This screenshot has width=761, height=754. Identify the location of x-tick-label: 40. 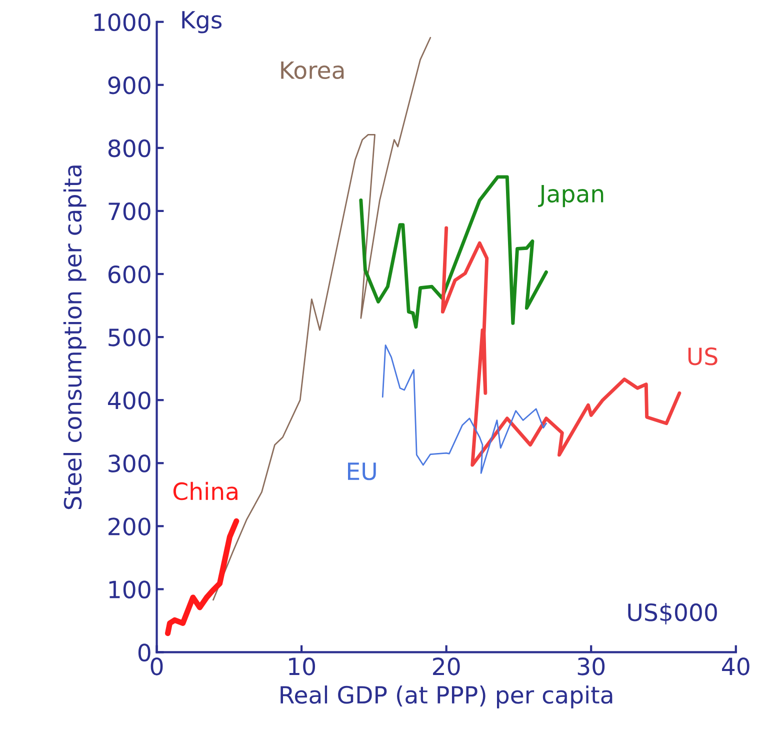
(736, 666).